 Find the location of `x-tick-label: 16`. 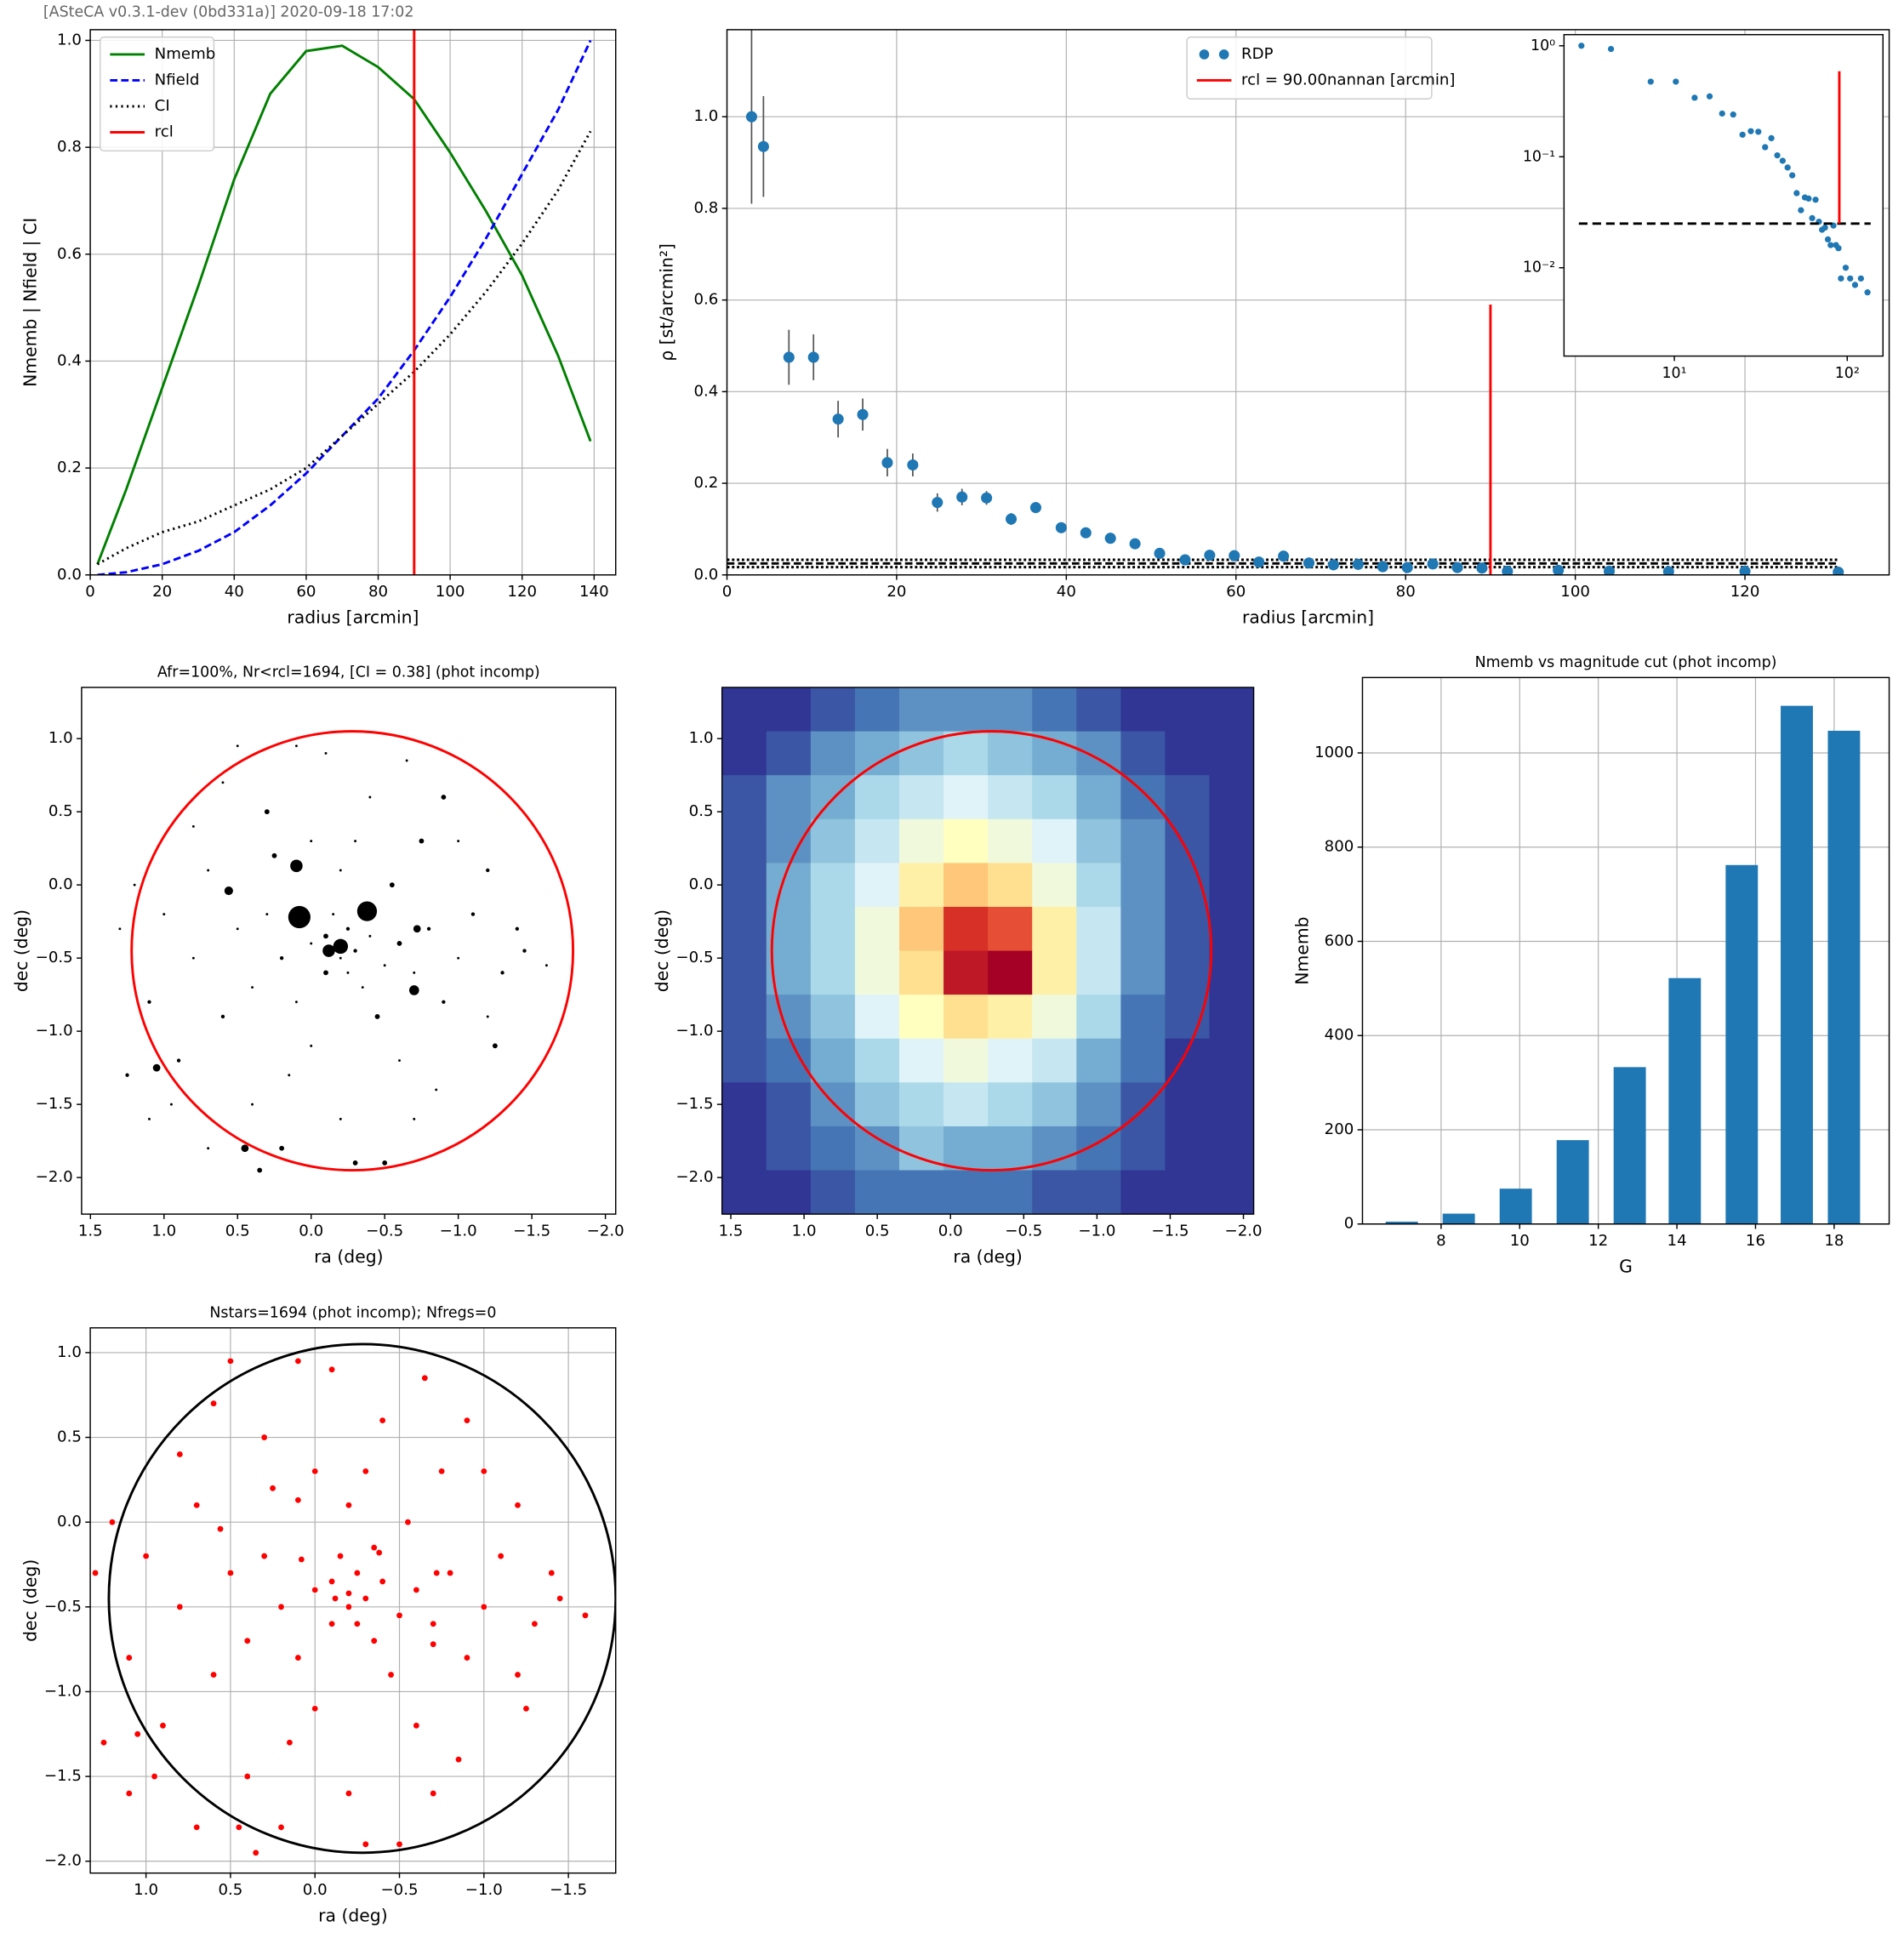

x-tick-label: 16 is located at coordinates (1755, 1241).